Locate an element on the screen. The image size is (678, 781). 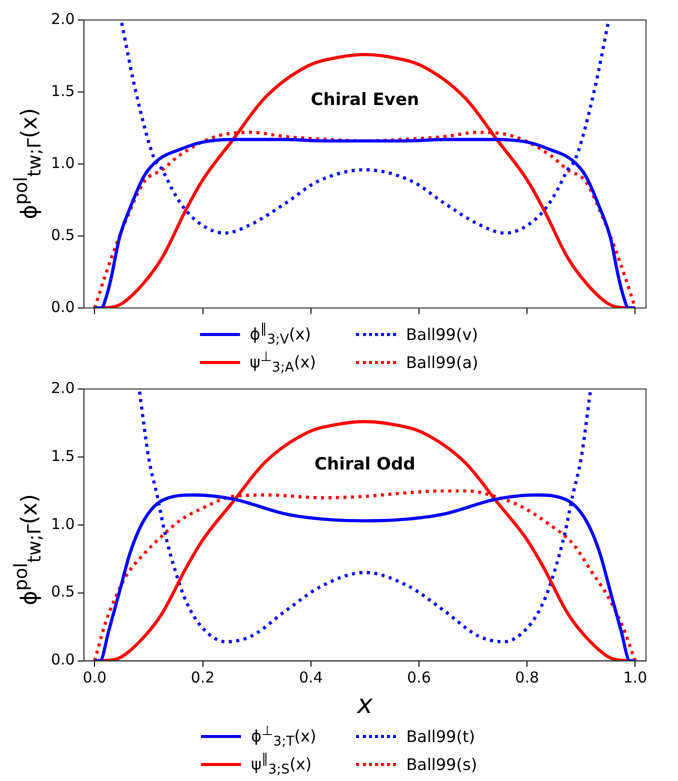
x-tick-label: 1.0 is located at coordinates (635, 677).